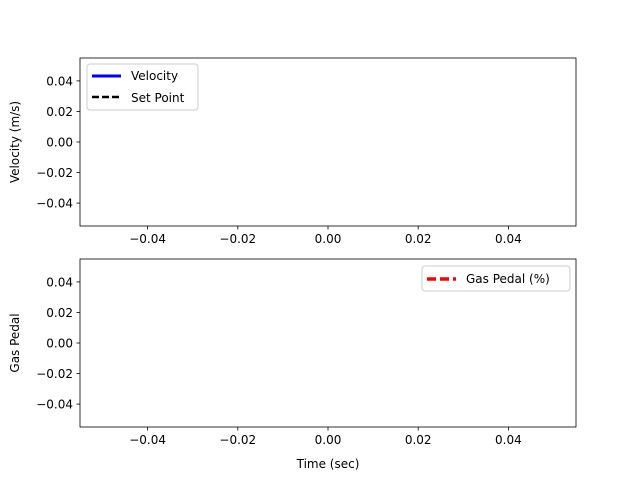 The width and height of the screenshot is (640, 480). Describe the element at coordinates (142, 87) in the screenshot. I see `velocity-legend: Velocity Set Point` at that location.